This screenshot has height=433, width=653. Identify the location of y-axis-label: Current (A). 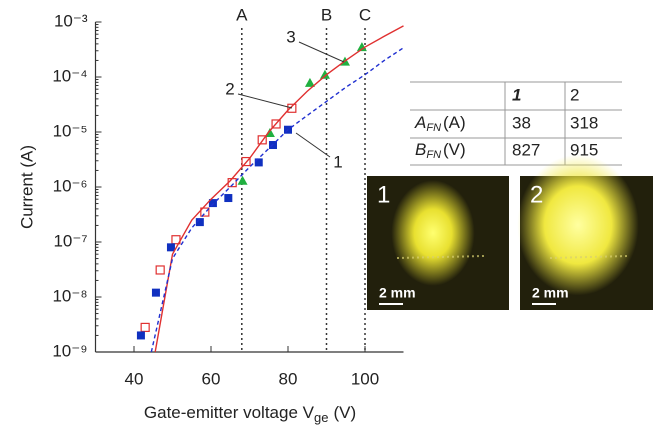
(26, 187).